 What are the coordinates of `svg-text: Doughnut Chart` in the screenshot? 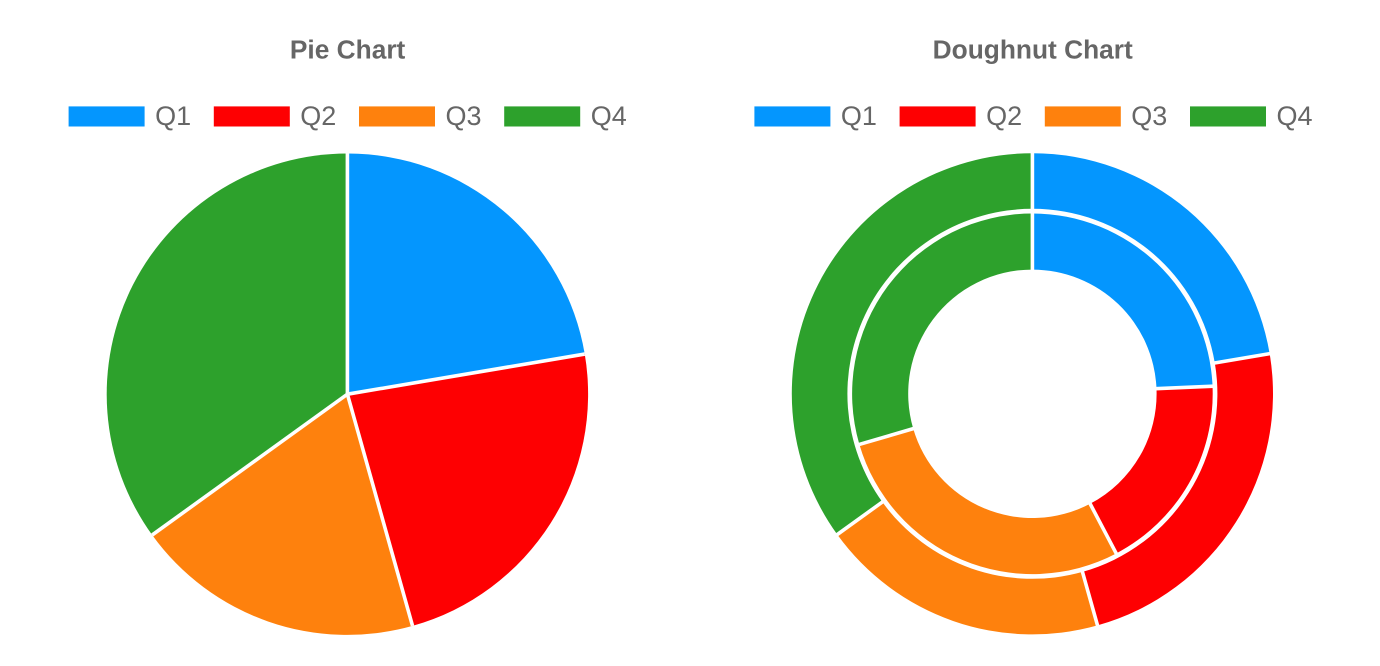 It's located at (1033, 50).